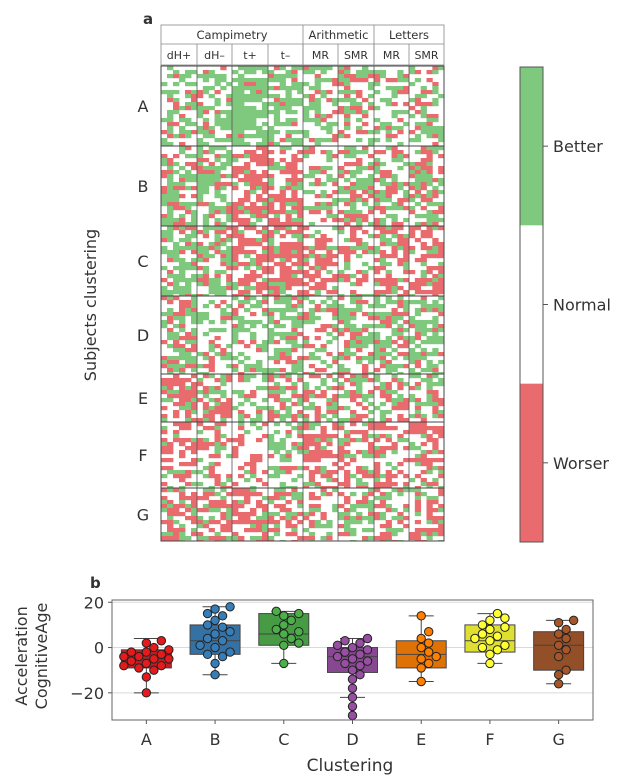 The image size is (633, 777). I want to click on data-point, so click(161, 654).